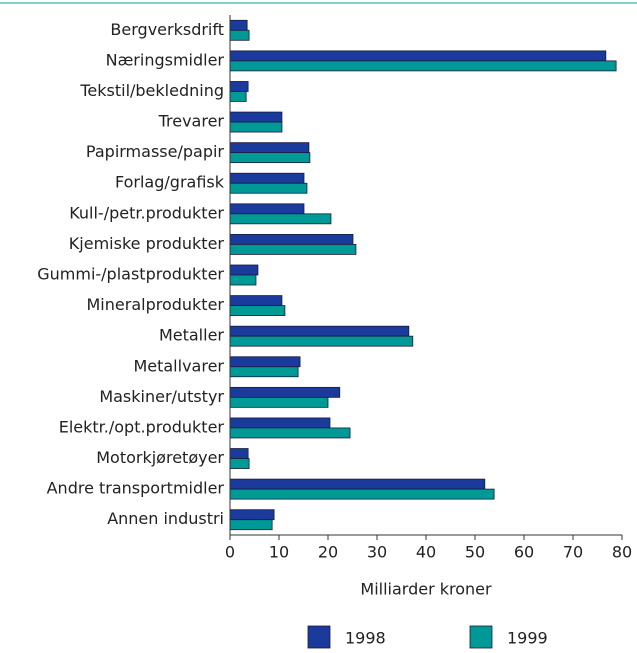  I want to click on y-tick-label: Mineralprodukter, so click(156, 304).